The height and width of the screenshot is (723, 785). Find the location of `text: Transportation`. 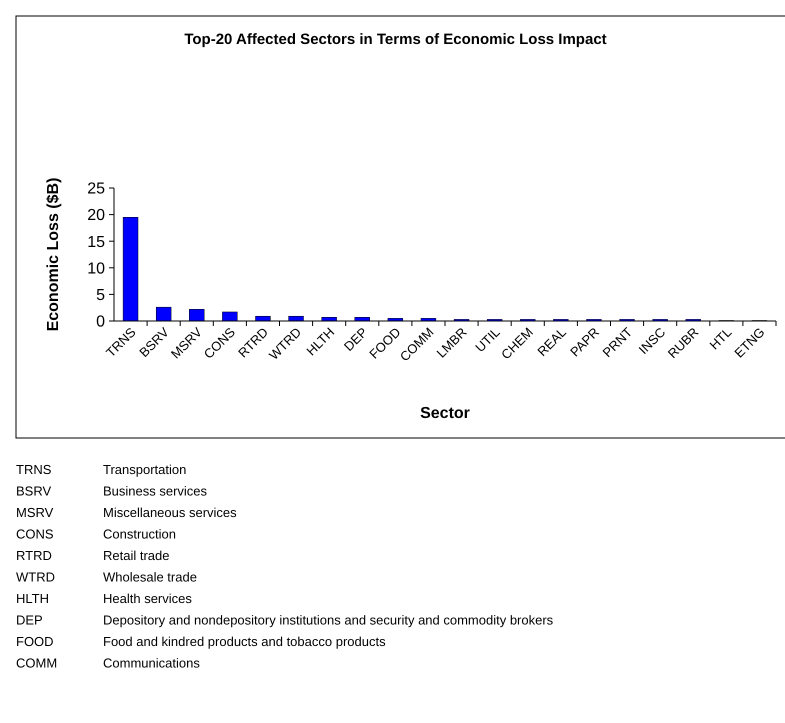

text: Transportation is located at coordinates (144, 469).